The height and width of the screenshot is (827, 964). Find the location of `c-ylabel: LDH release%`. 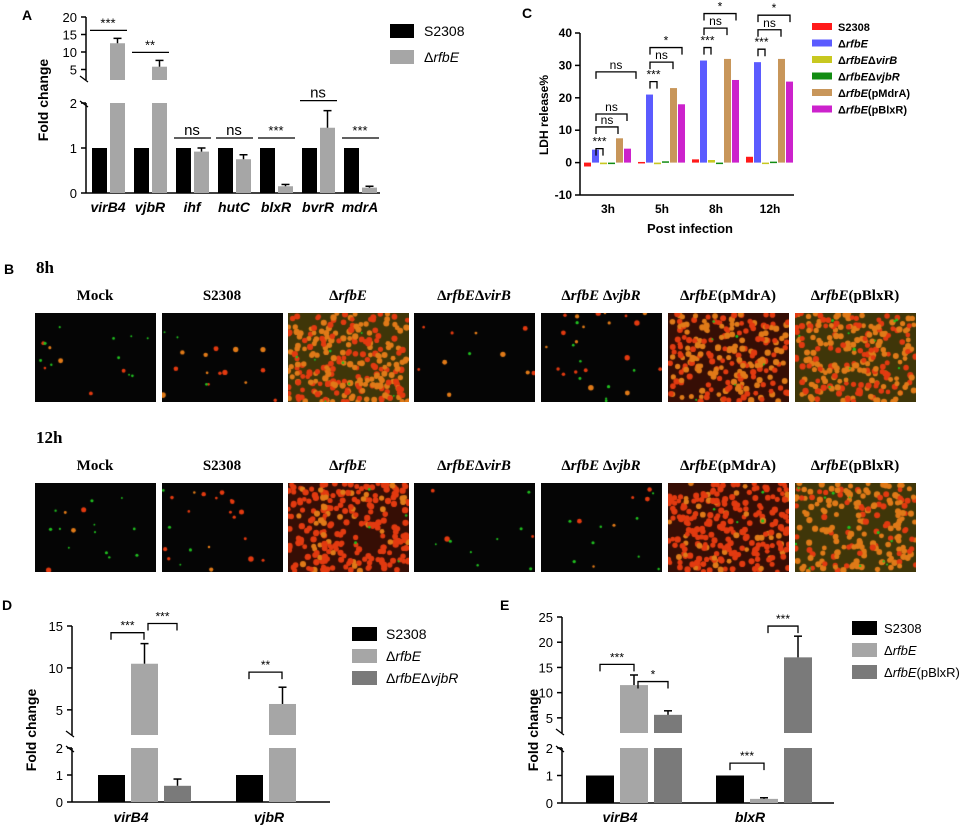

c-ylabel: LDH release% is located at coordinates (544, 115).